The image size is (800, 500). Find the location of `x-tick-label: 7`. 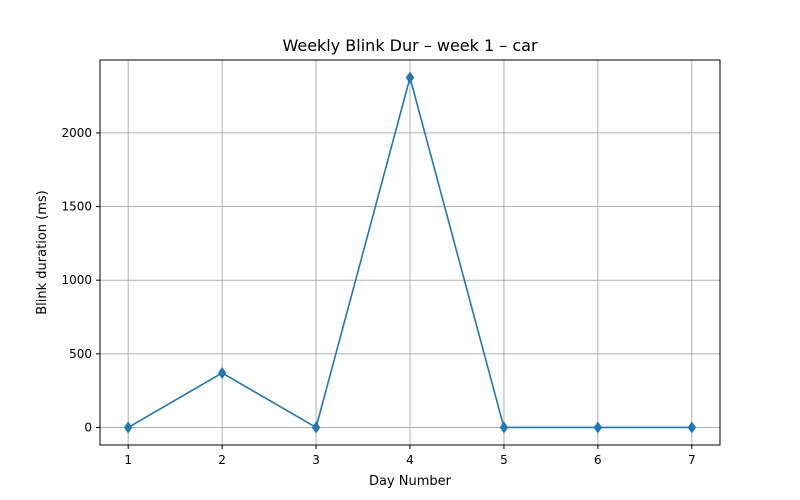

x-tick-label: 7 is located at coordinates (692, 460).